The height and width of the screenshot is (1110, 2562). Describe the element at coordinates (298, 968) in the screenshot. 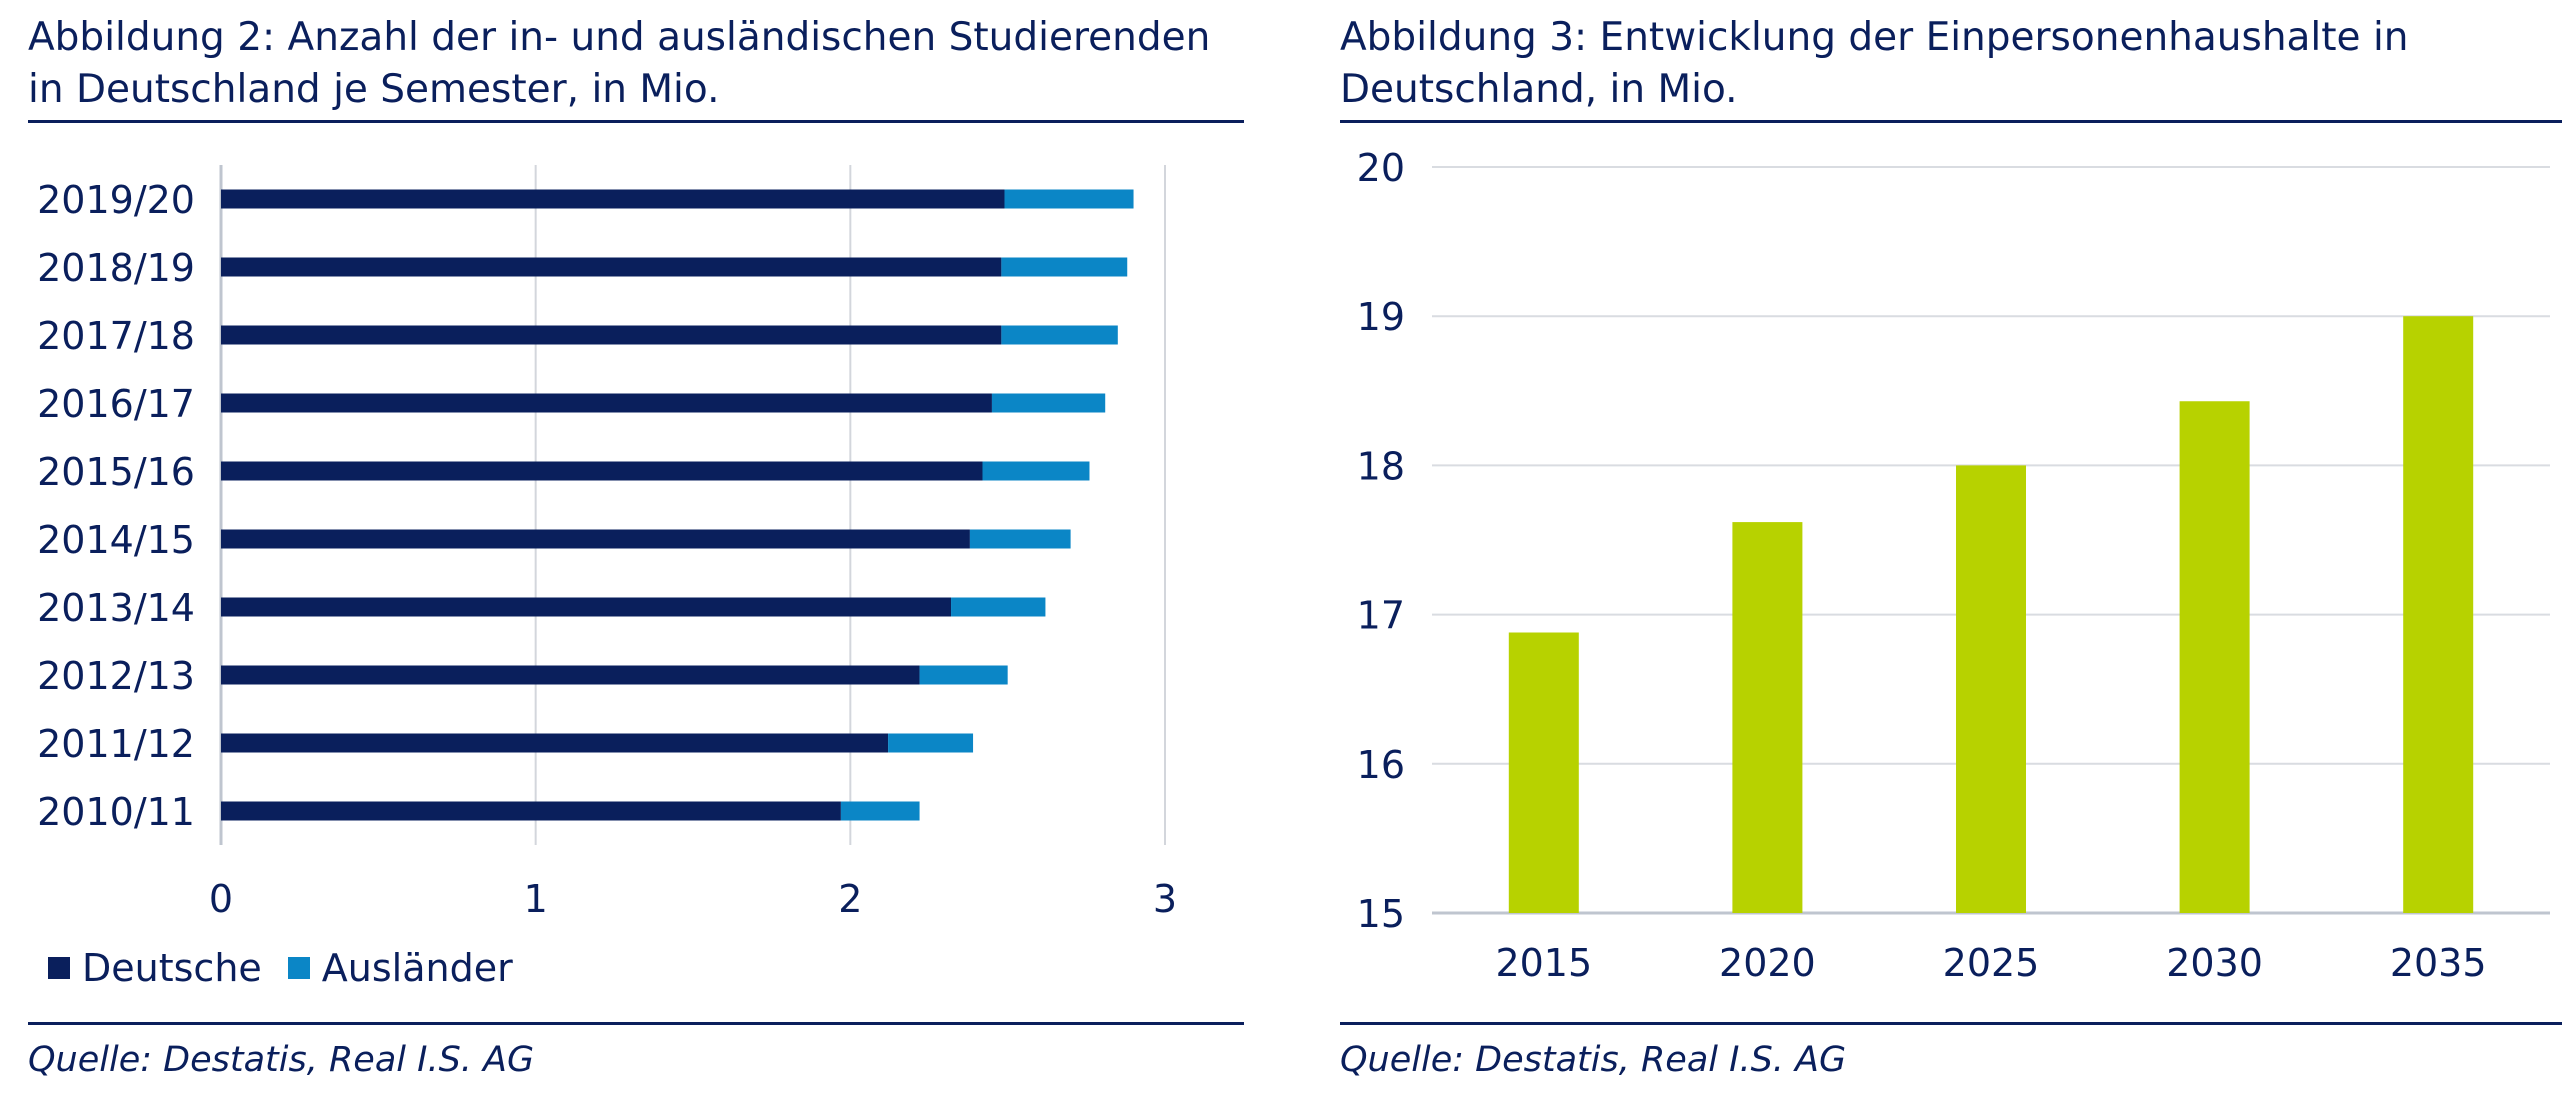

I see `legend-swatch-auslaender` at that location.